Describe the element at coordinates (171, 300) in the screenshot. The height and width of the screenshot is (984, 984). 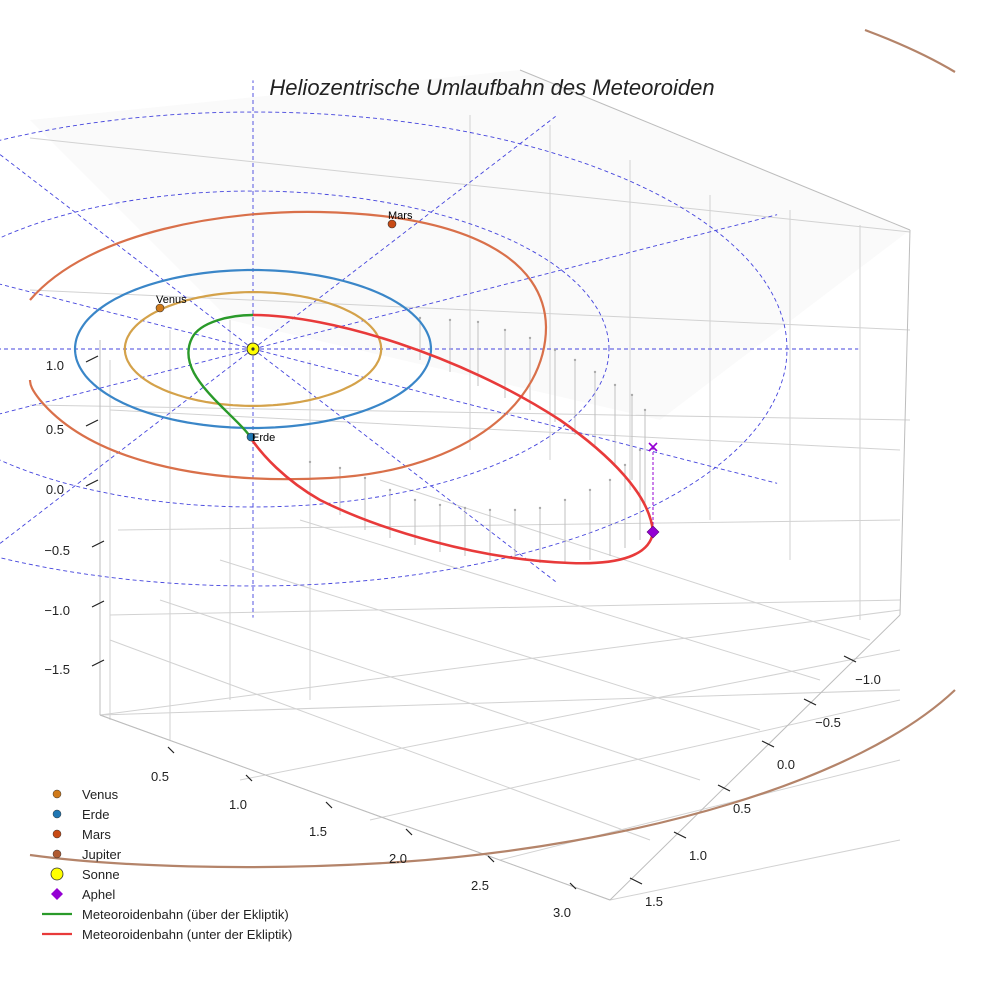
I see `planet-label-venus: Venus` at that location.